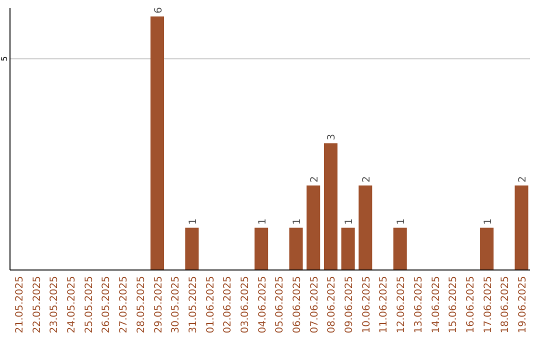 This screenshot has width=540, height=340. Describe the element at coordinates (210, 305) in the screenshot. I see `x-tick-label: 01.06.2025` at that location.